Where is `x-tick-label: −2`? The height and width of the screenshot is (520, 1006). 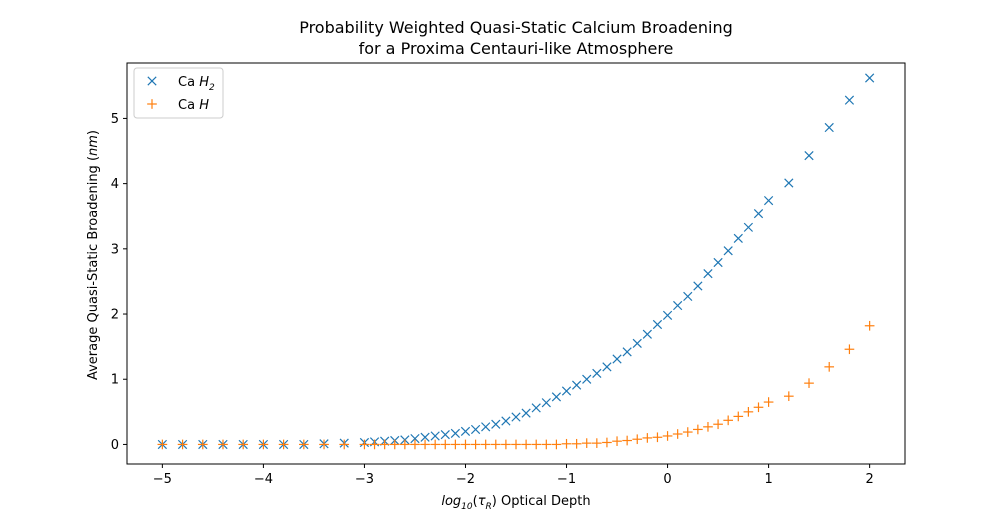 x-tick-label: −2 is located at coordinates (465, 479).